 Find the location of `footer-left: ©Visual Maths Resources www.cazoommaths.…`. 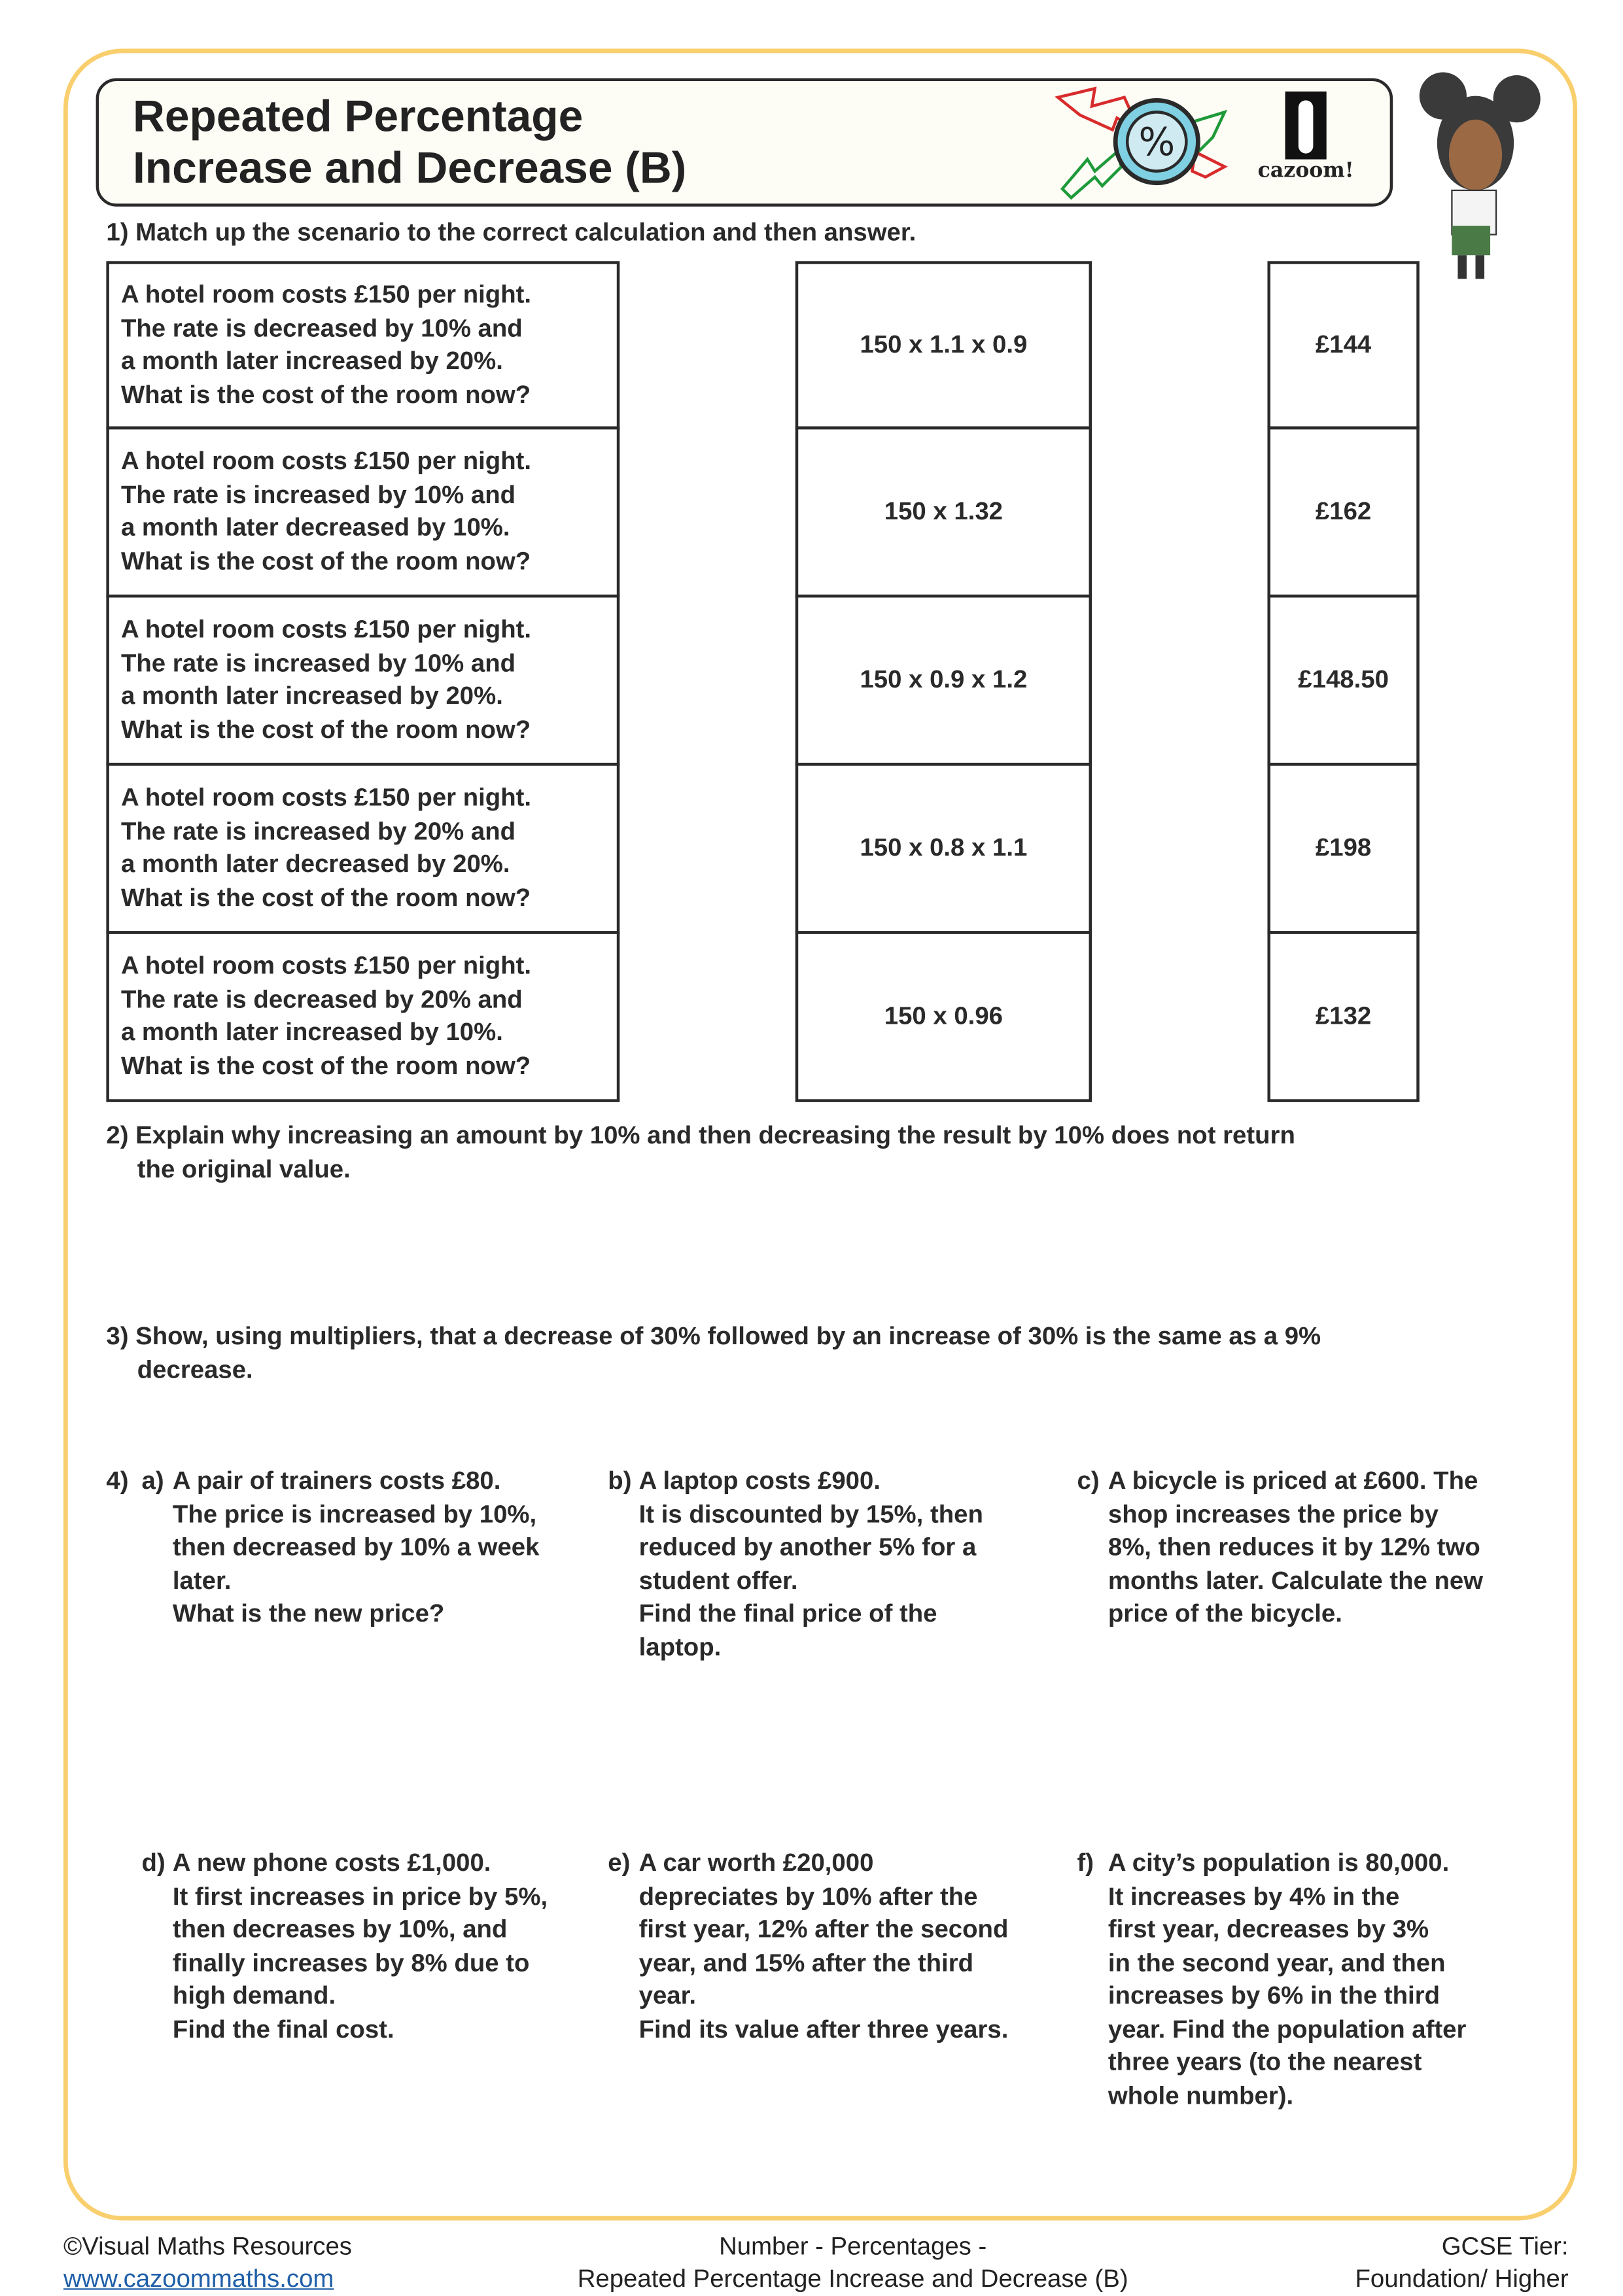

footer-left: ©Visual Maths Resources www.cazoommaths.… is located at coordinates (208, 2263).